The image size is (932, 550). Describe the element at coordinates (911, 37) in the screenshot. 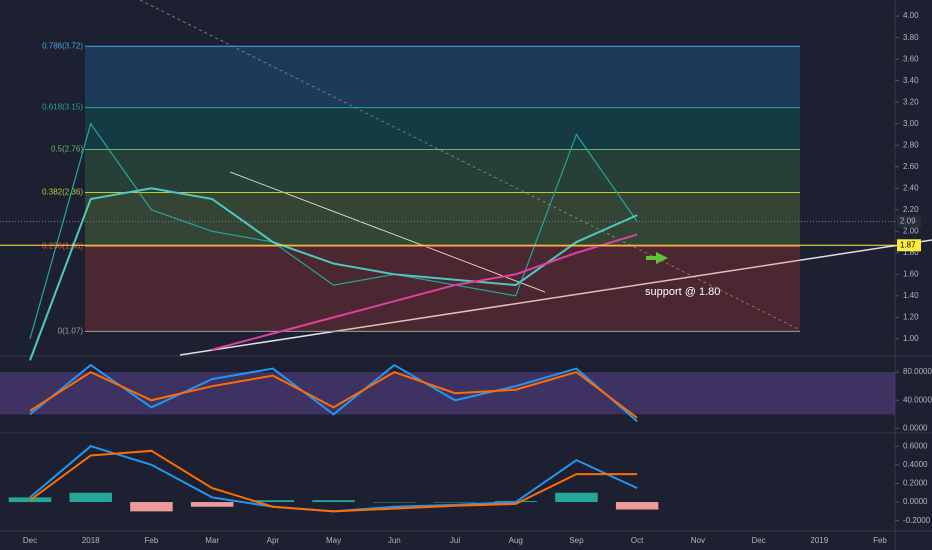

I see `y-tick-label: 3.80` at that location.